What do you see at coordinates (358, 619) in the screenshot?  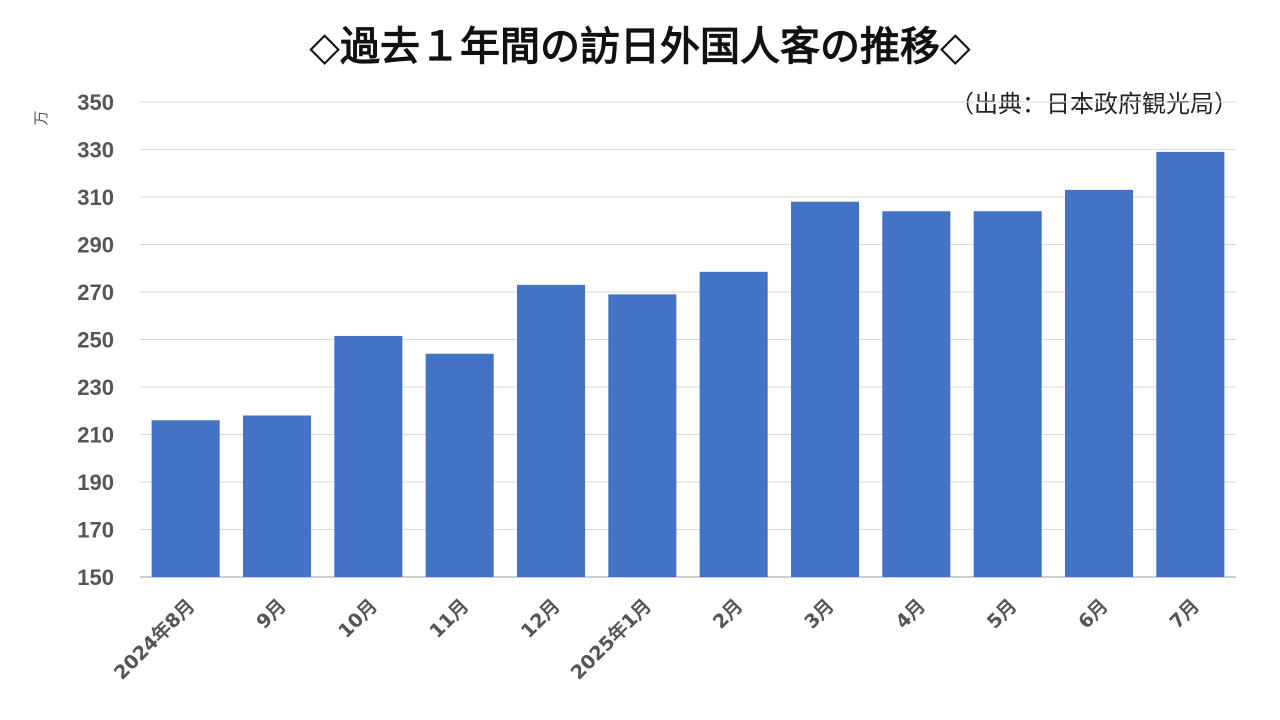 I see `x-tick-label: 10月` at bounding box center [358, 619].